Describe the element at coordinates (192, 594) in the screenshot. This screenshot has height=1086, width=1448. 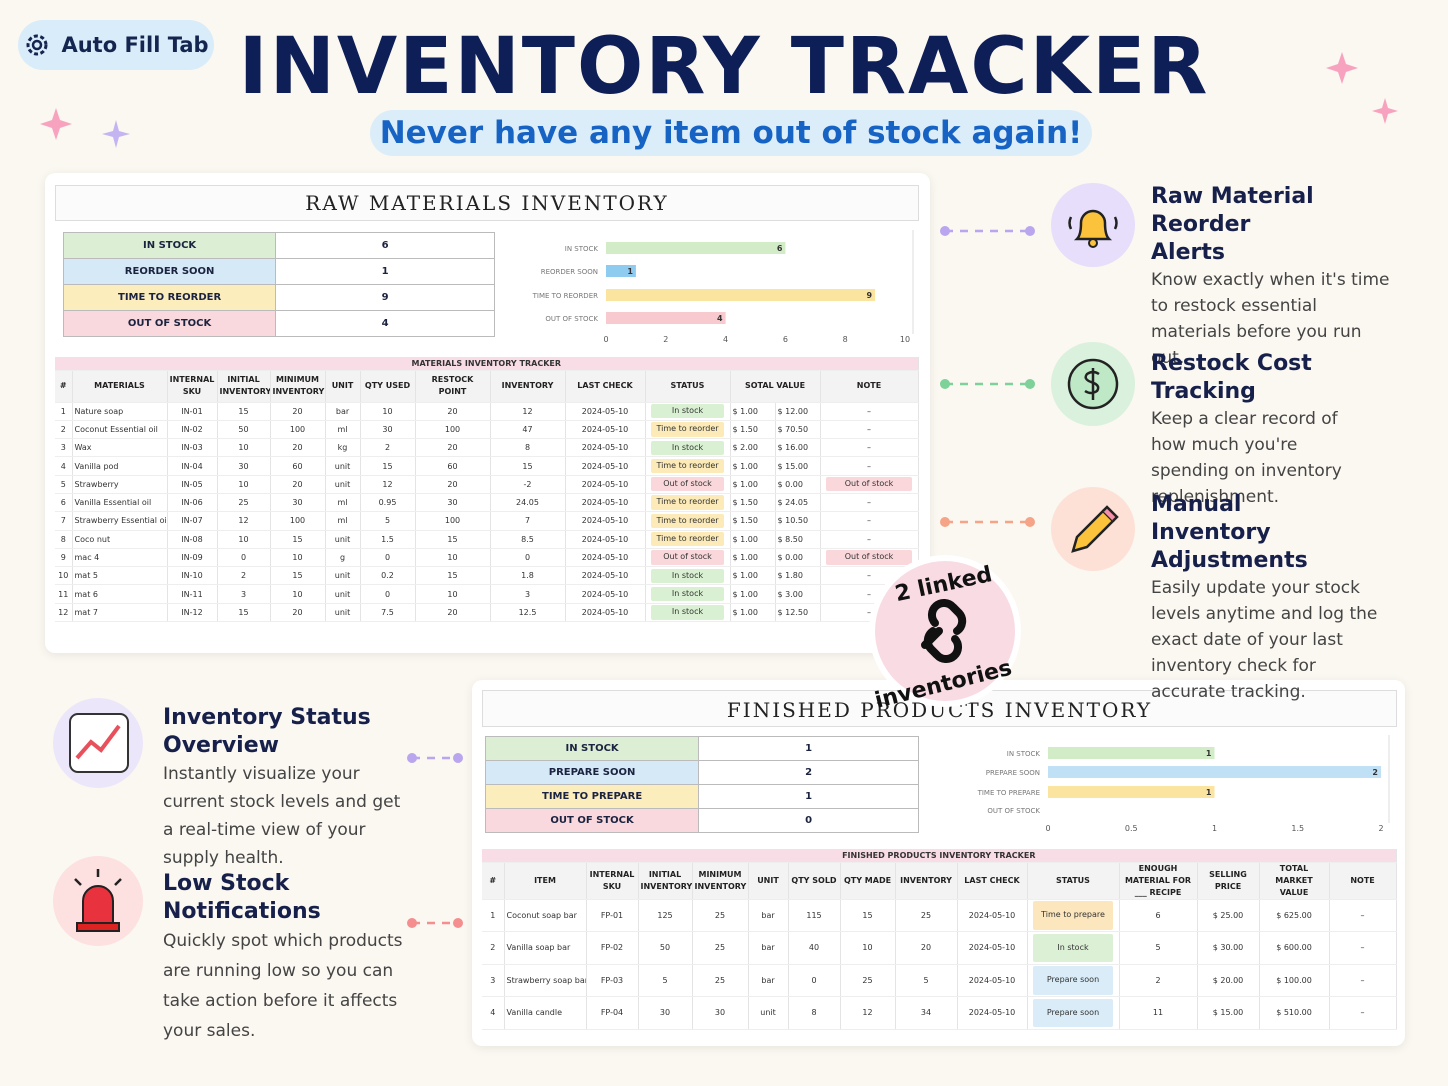
I see `table-cell: IN-11` at that location.